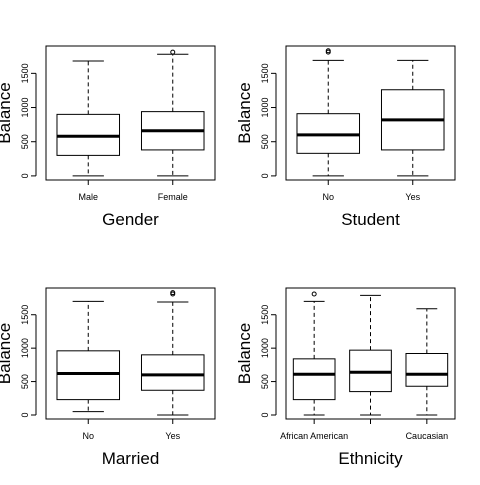 This screenshot has width=480, height=485. I want to click on box-male, so click(88, 118).